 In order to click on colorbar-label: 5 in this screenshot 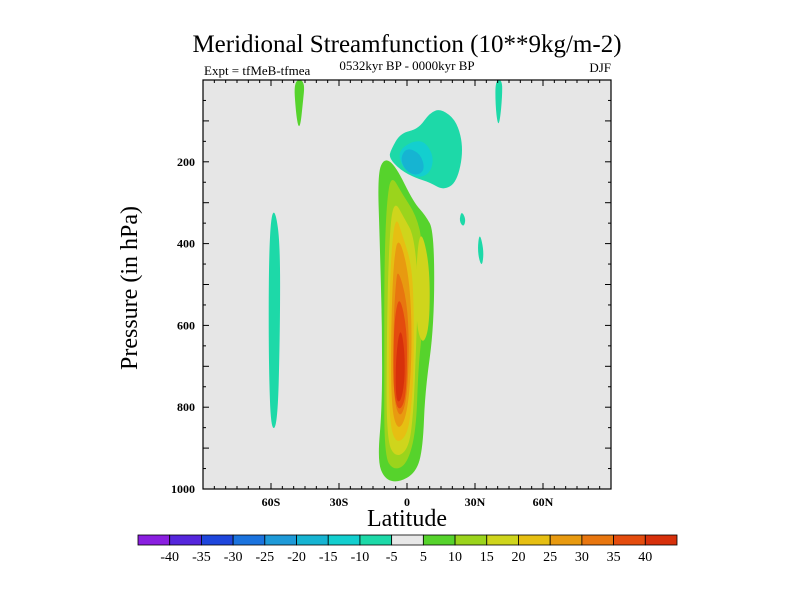, I will do `click(423, 557)`.